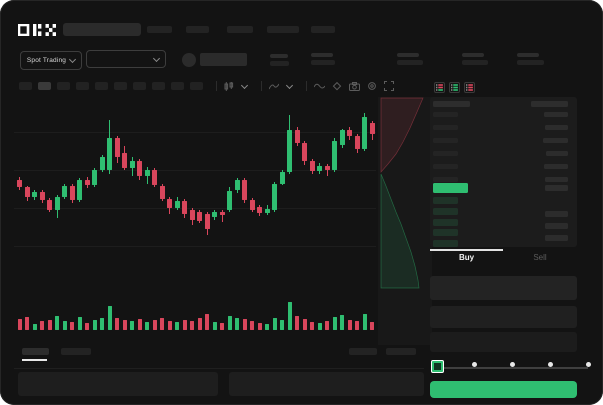 This screenshot has height=405, width=603. What do you see at coordinates (118, 384) in the screenshot?
I see `orders-panel-placeholder` at bounding box center [118, 384].